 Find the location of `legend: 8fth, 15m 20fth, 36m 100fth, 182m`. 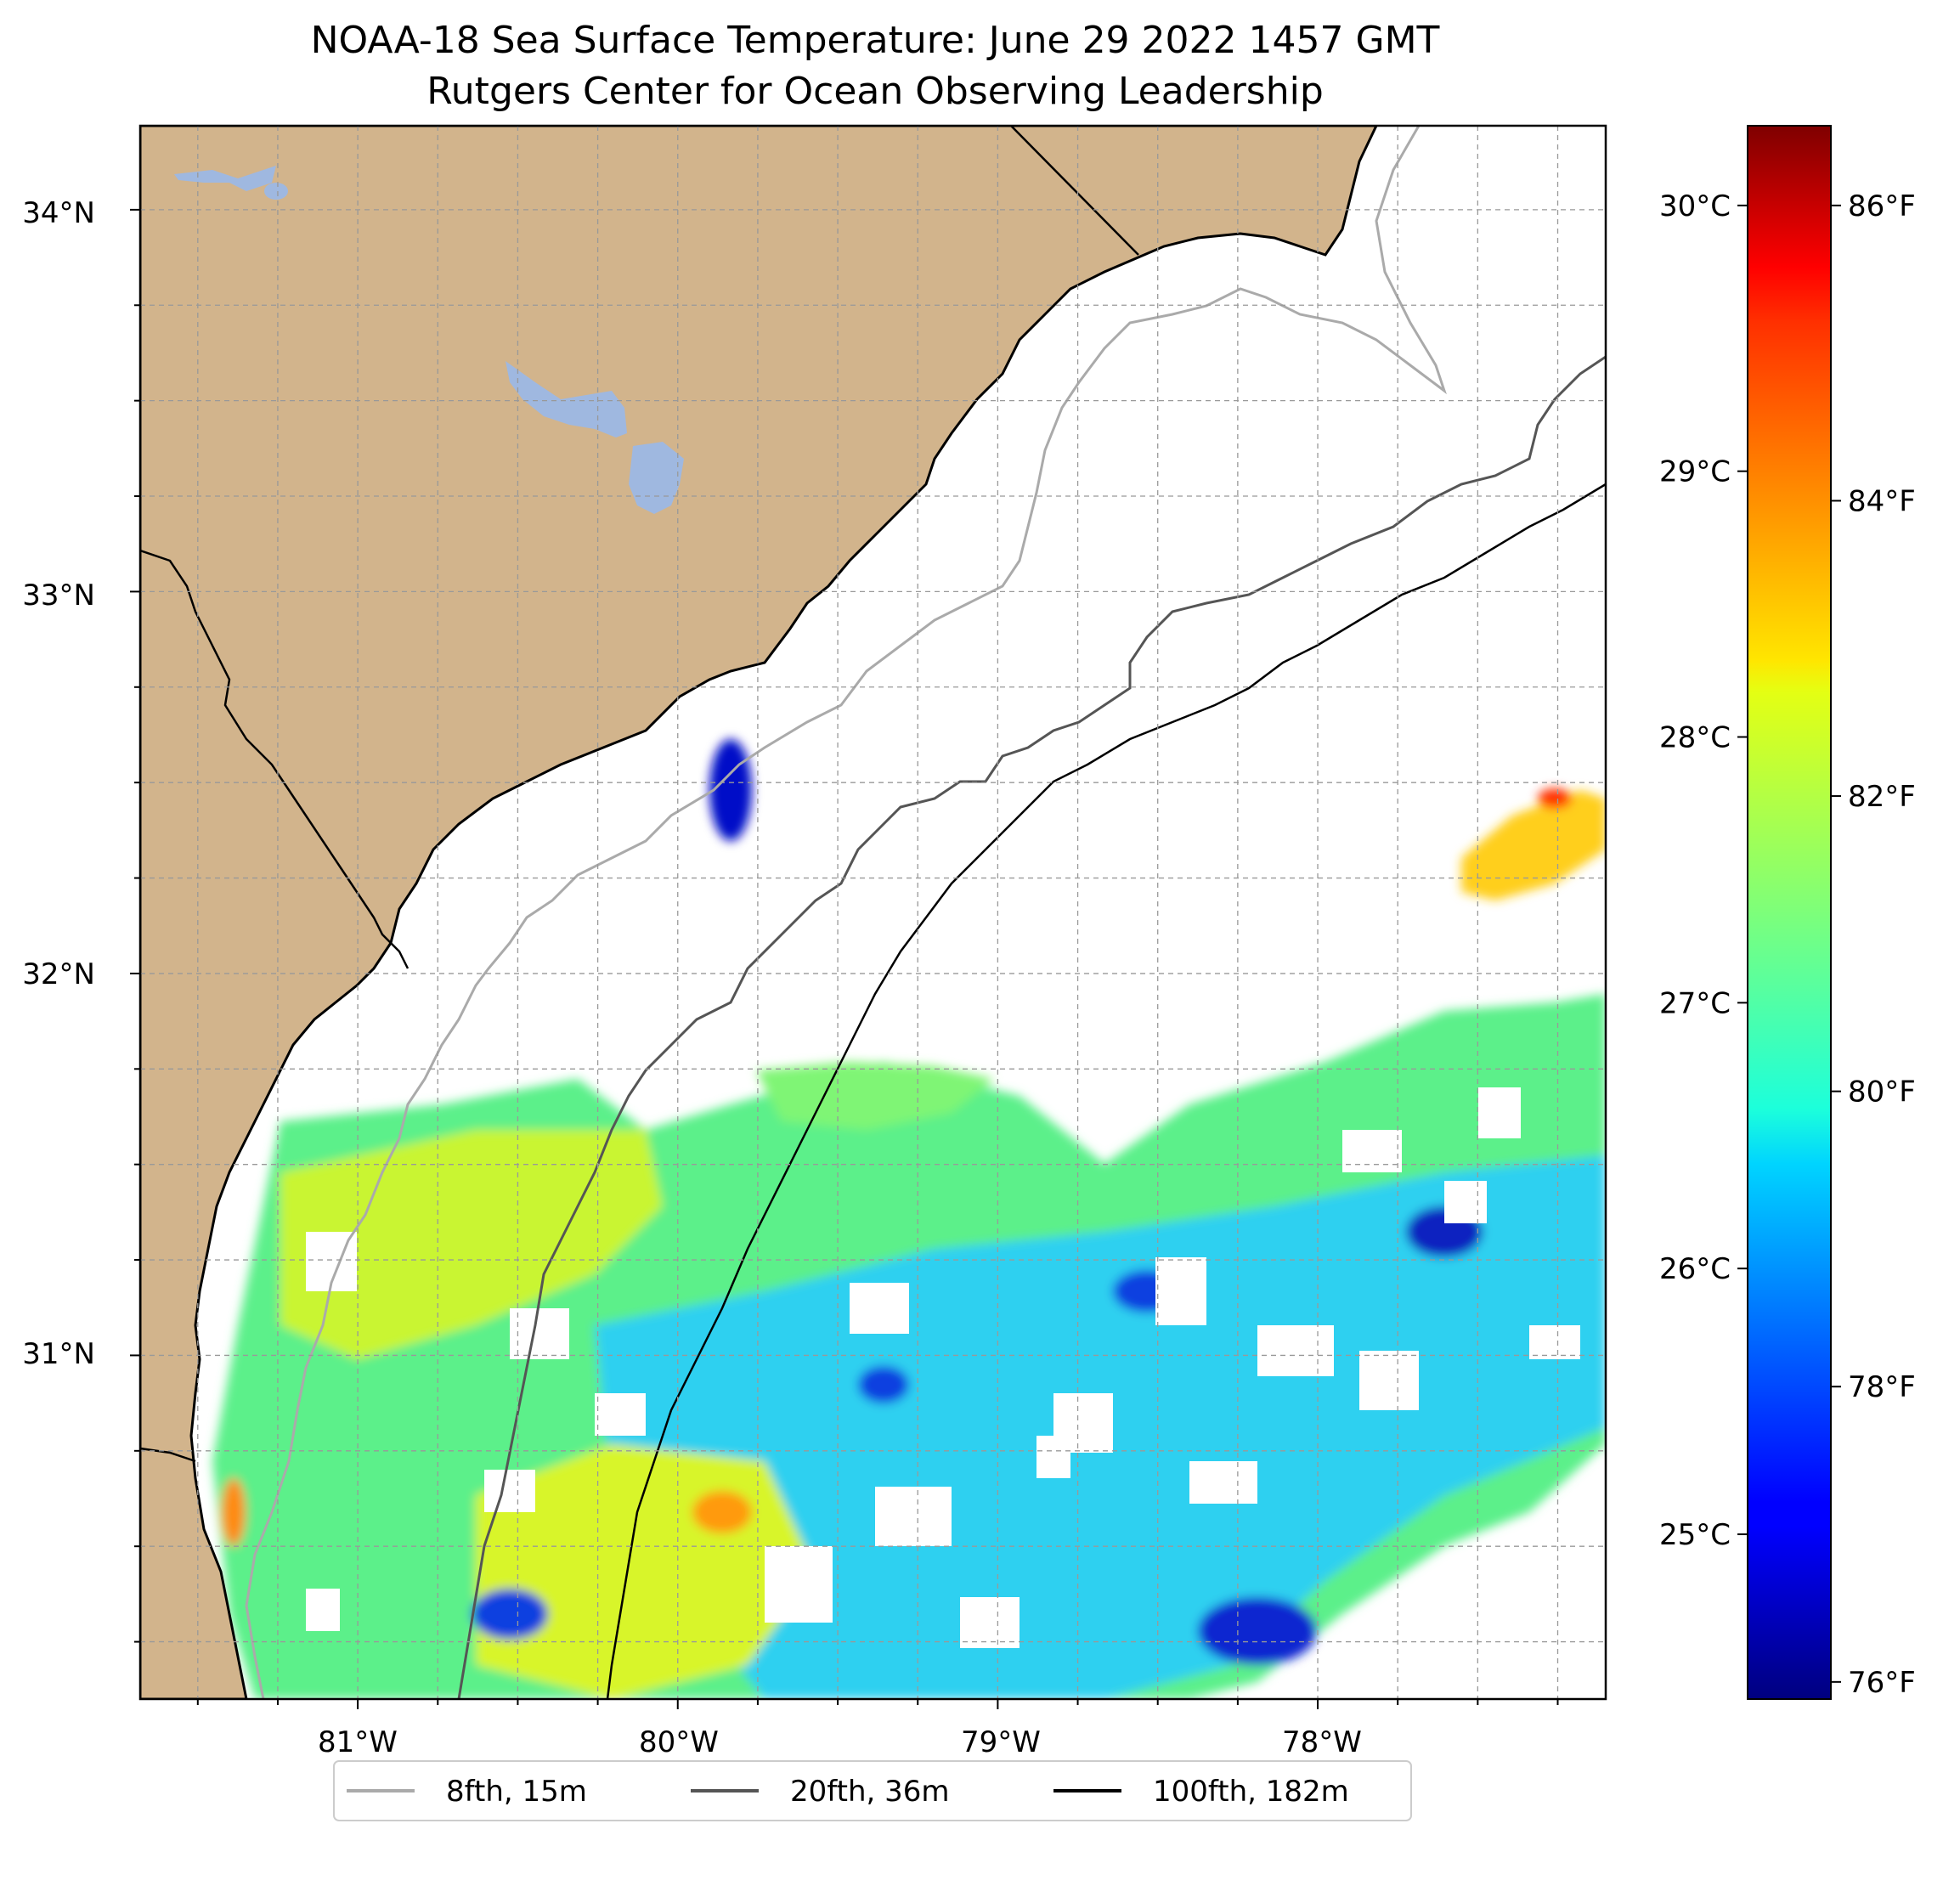

legend: 8fth, 15m 20fth, 36m 100fth, 182m is located at coordinates (873, 1790).